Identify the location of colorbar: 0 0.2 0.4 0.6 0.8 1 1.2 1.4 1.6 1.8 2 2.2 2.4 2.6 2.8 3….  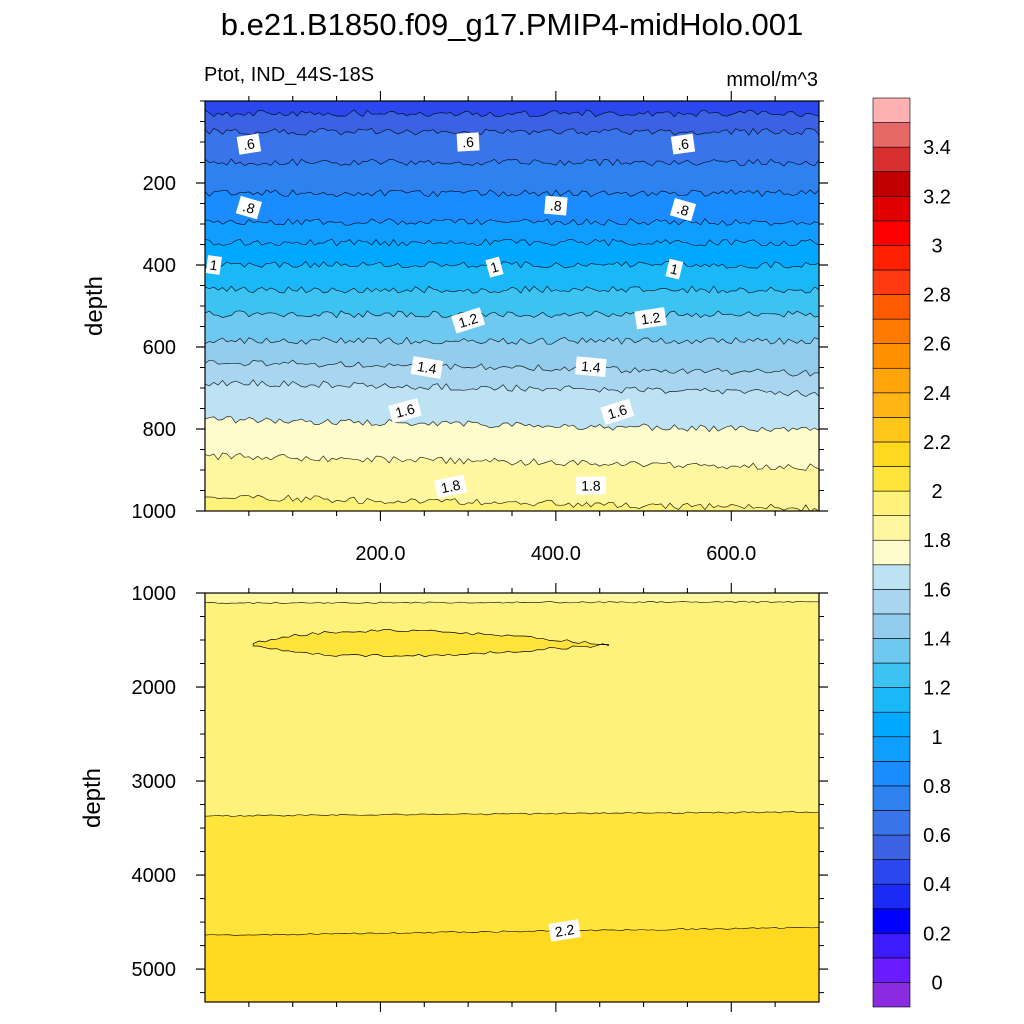
(911, 552).